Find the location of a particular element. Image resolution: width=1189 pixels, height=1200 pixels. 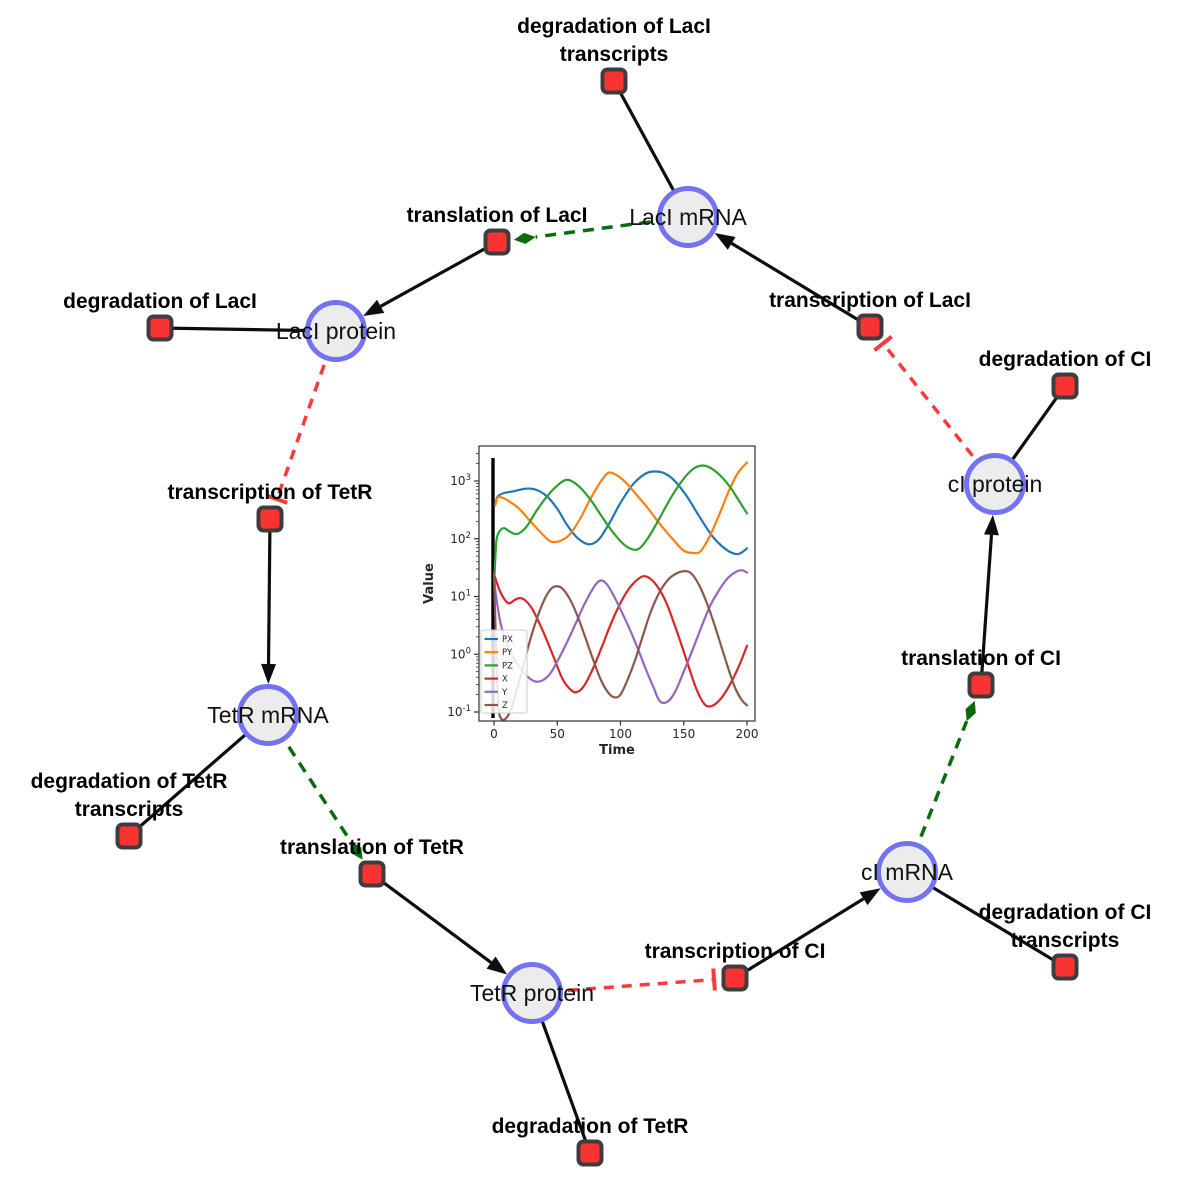

species-label-ci_mrna: cI mRNA is located at coordinates (907, 872).